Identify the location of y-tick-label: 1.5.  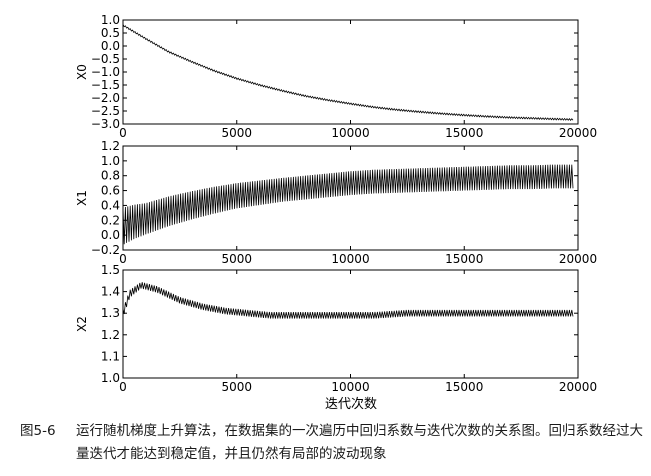
(110, 270).